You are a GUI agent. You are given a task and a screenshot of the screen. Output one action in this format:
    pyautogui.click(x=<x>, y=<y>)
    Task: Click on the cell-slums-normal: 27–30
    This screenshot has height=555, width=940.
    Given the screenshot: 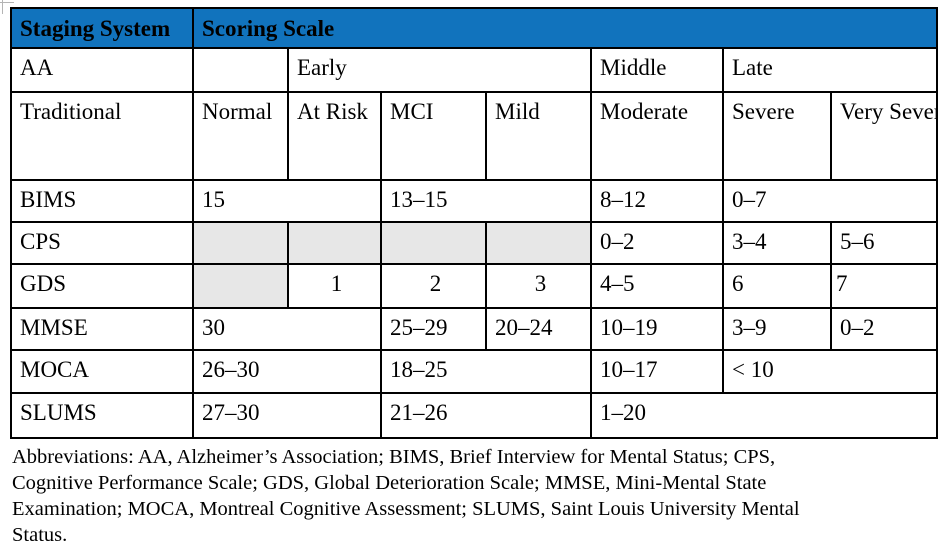 What is the action you would take?
    pyautogui.click(x=287, y=415)
    